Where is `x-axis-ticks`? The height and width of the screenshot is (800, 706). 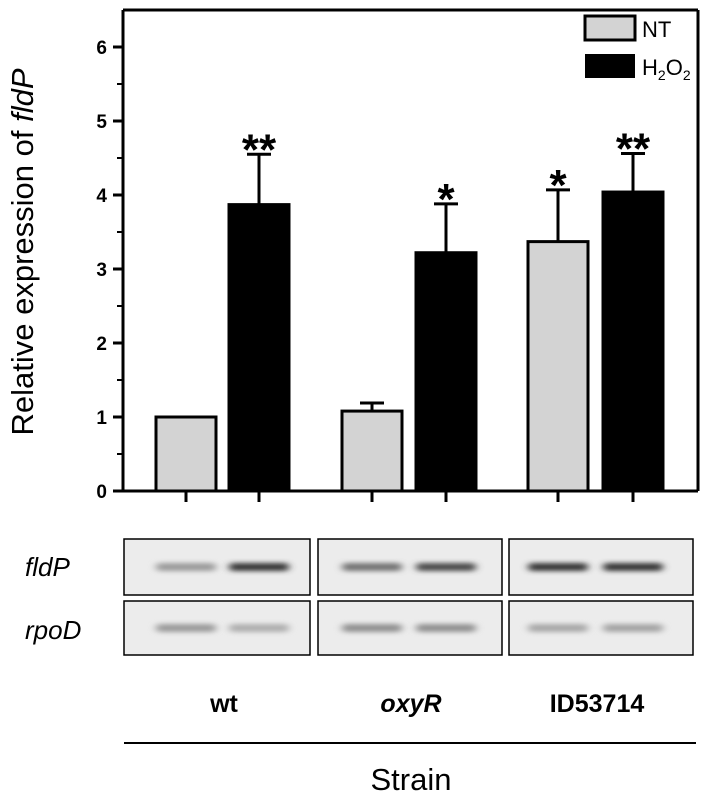
x-axis-ticks is located at coordinates (409, 496).